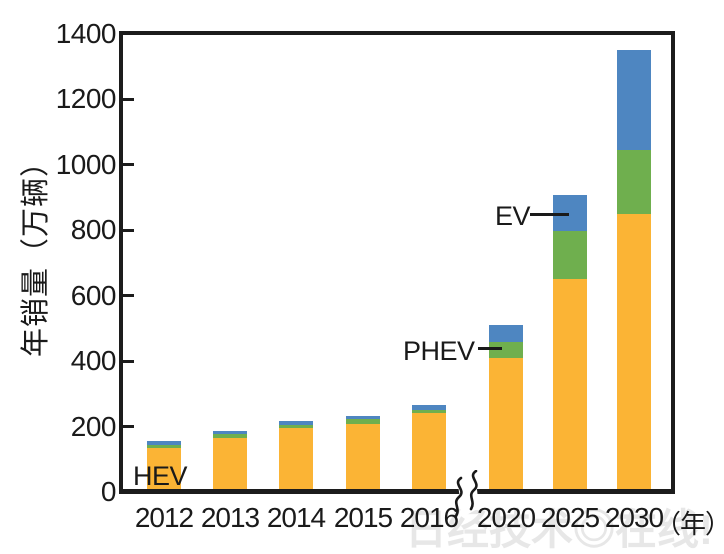  I want to click on y-axis-tick-label: 600, so click(93, 295).